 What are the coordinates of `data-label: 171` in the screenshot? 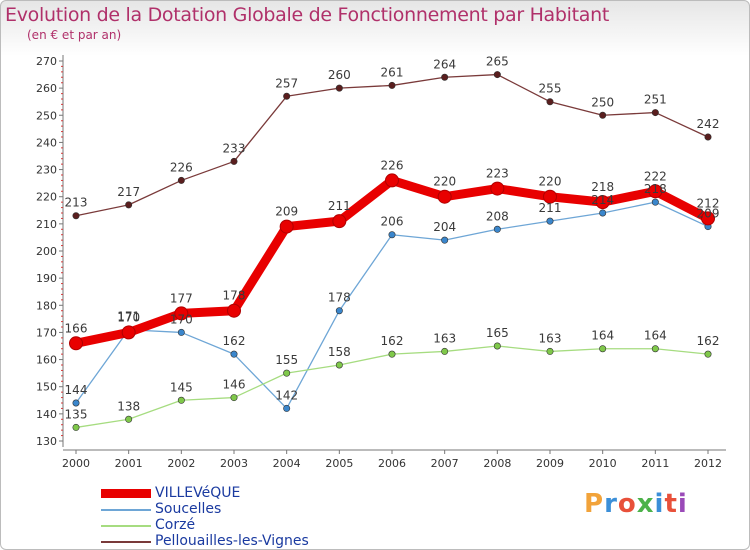 It's located at (128, 317).